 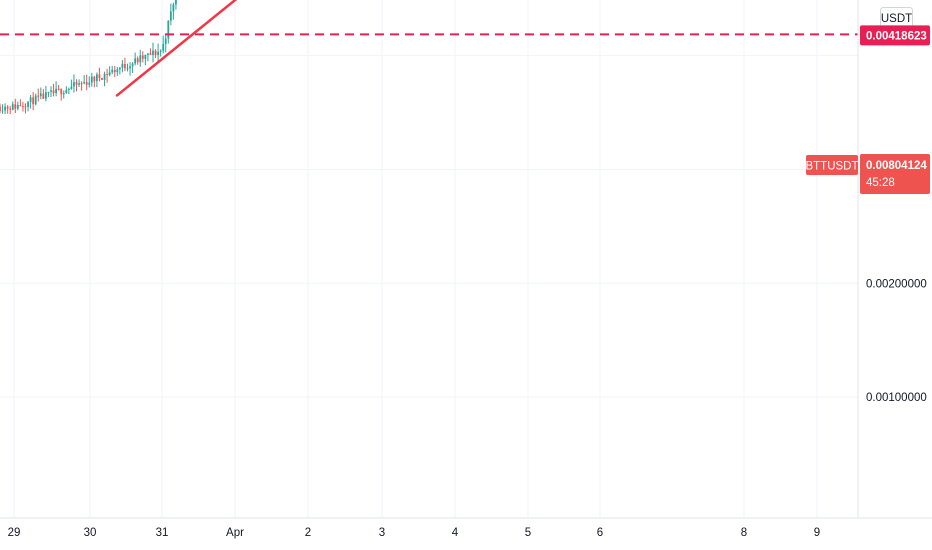 What do you see at coordinates (14, 533) in the screenshot?
I see `time-tick-label: 29` at bounding box center [14, 533].